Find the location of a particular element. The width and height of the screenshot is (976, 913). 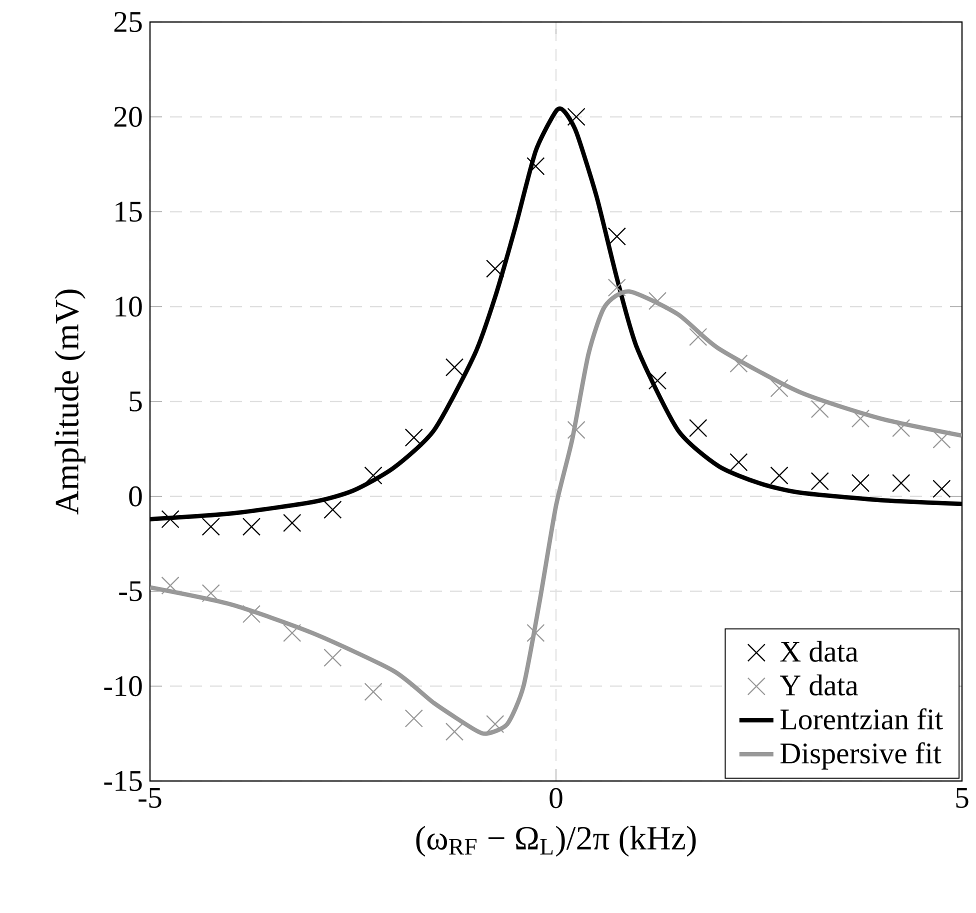

x-tick-label: 0 is located at coordinates (556, 798).